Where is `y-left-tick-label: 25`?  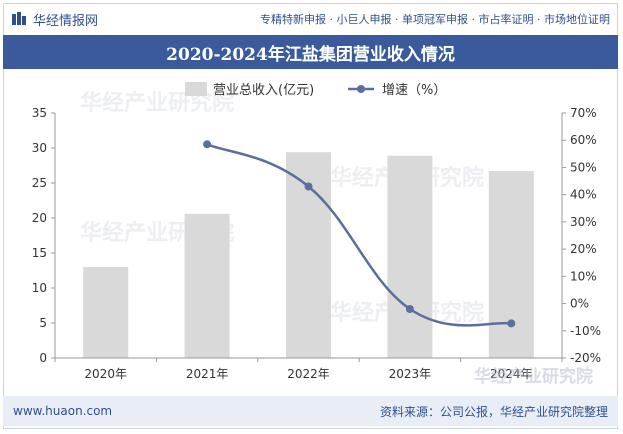
y-left-tick-label: 25 is located at coordinates (39, 183).